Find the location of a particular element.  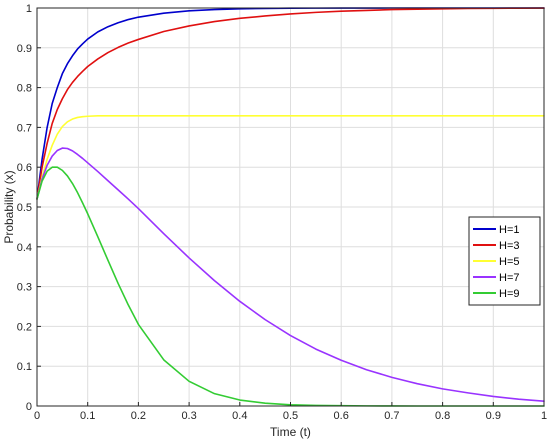

y-tick-label: 1 is located at coordinates (29, 9).